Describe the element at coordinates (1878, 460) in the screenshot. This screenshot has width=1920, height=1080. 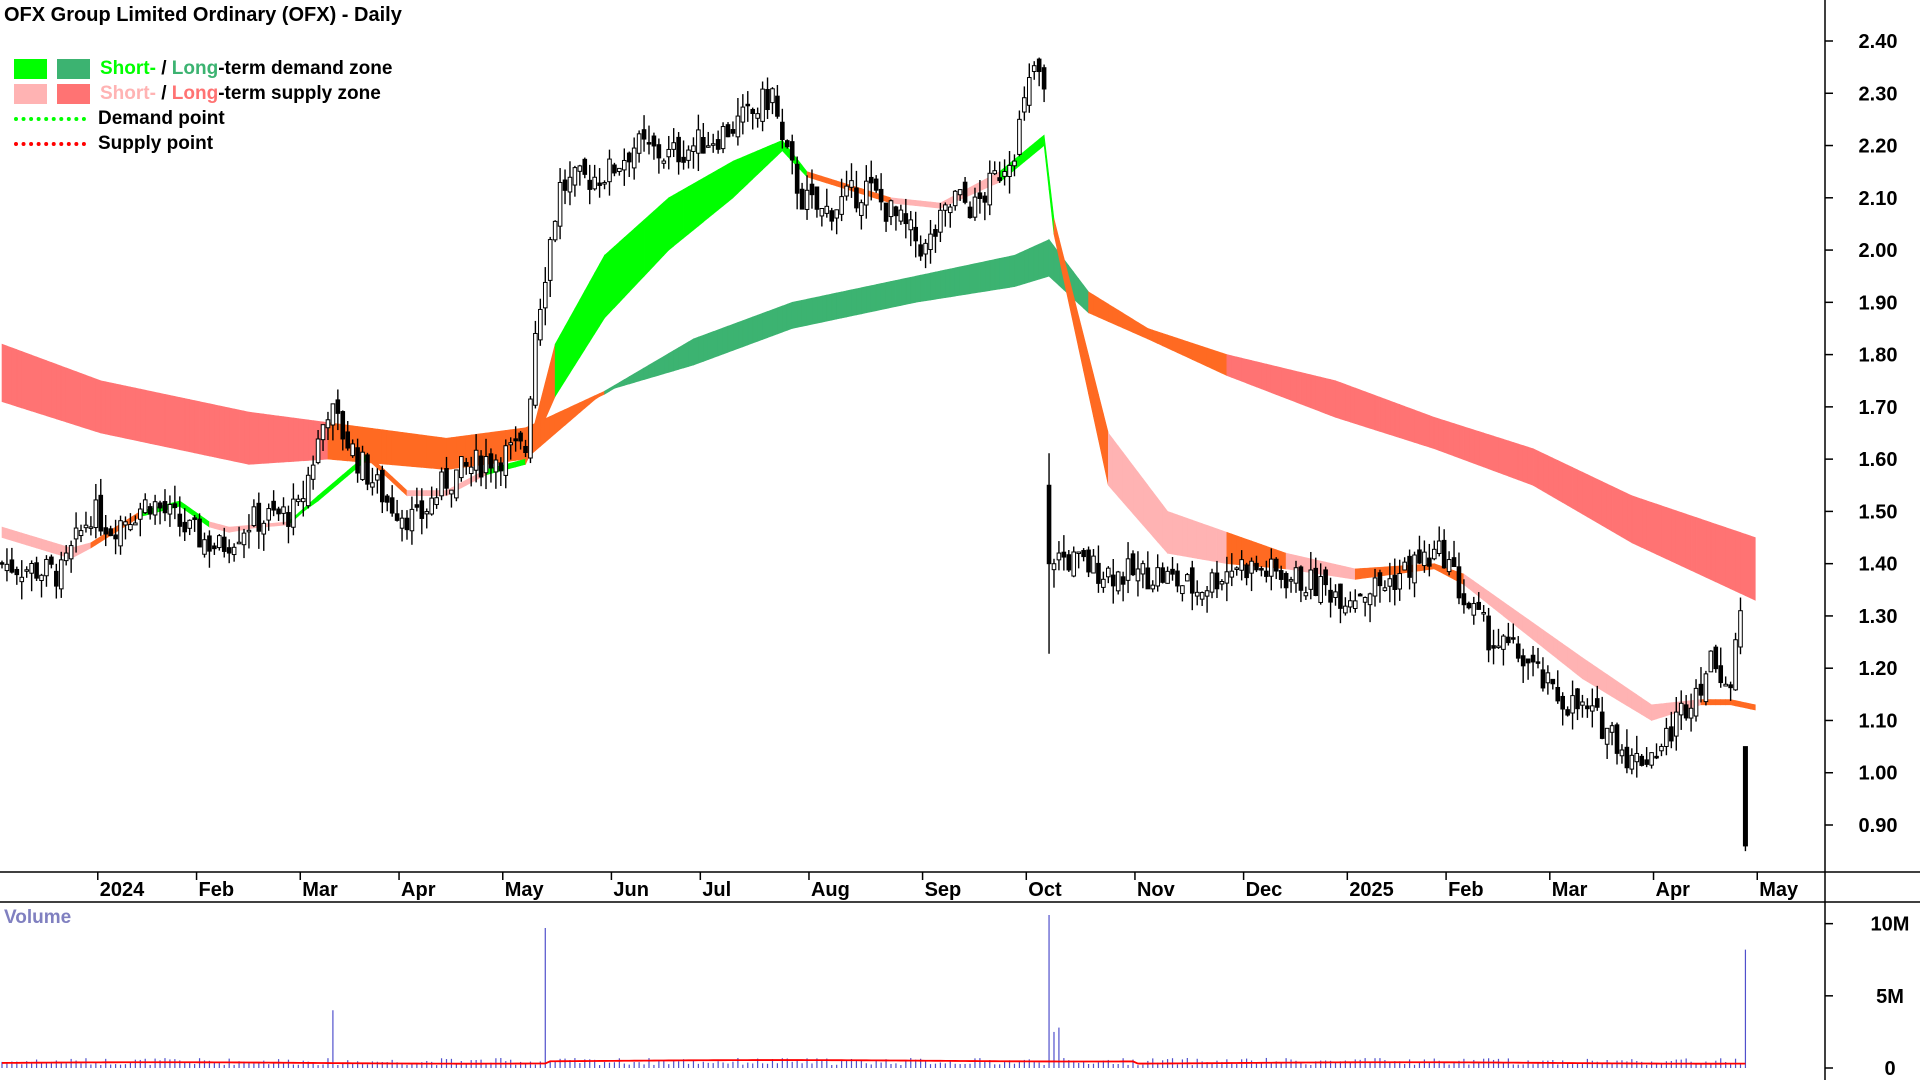
I see `y-tick-label: 1.60` at that location.